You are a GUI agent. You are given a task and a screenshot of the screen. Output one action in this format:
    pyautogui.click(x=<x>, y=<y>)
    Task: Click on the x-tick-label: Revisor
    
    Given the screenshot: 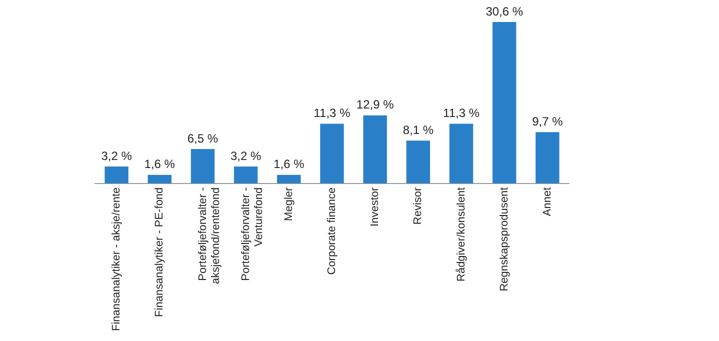 What is the action you would take?
    pyautogui.click(x=418, y=205)
    